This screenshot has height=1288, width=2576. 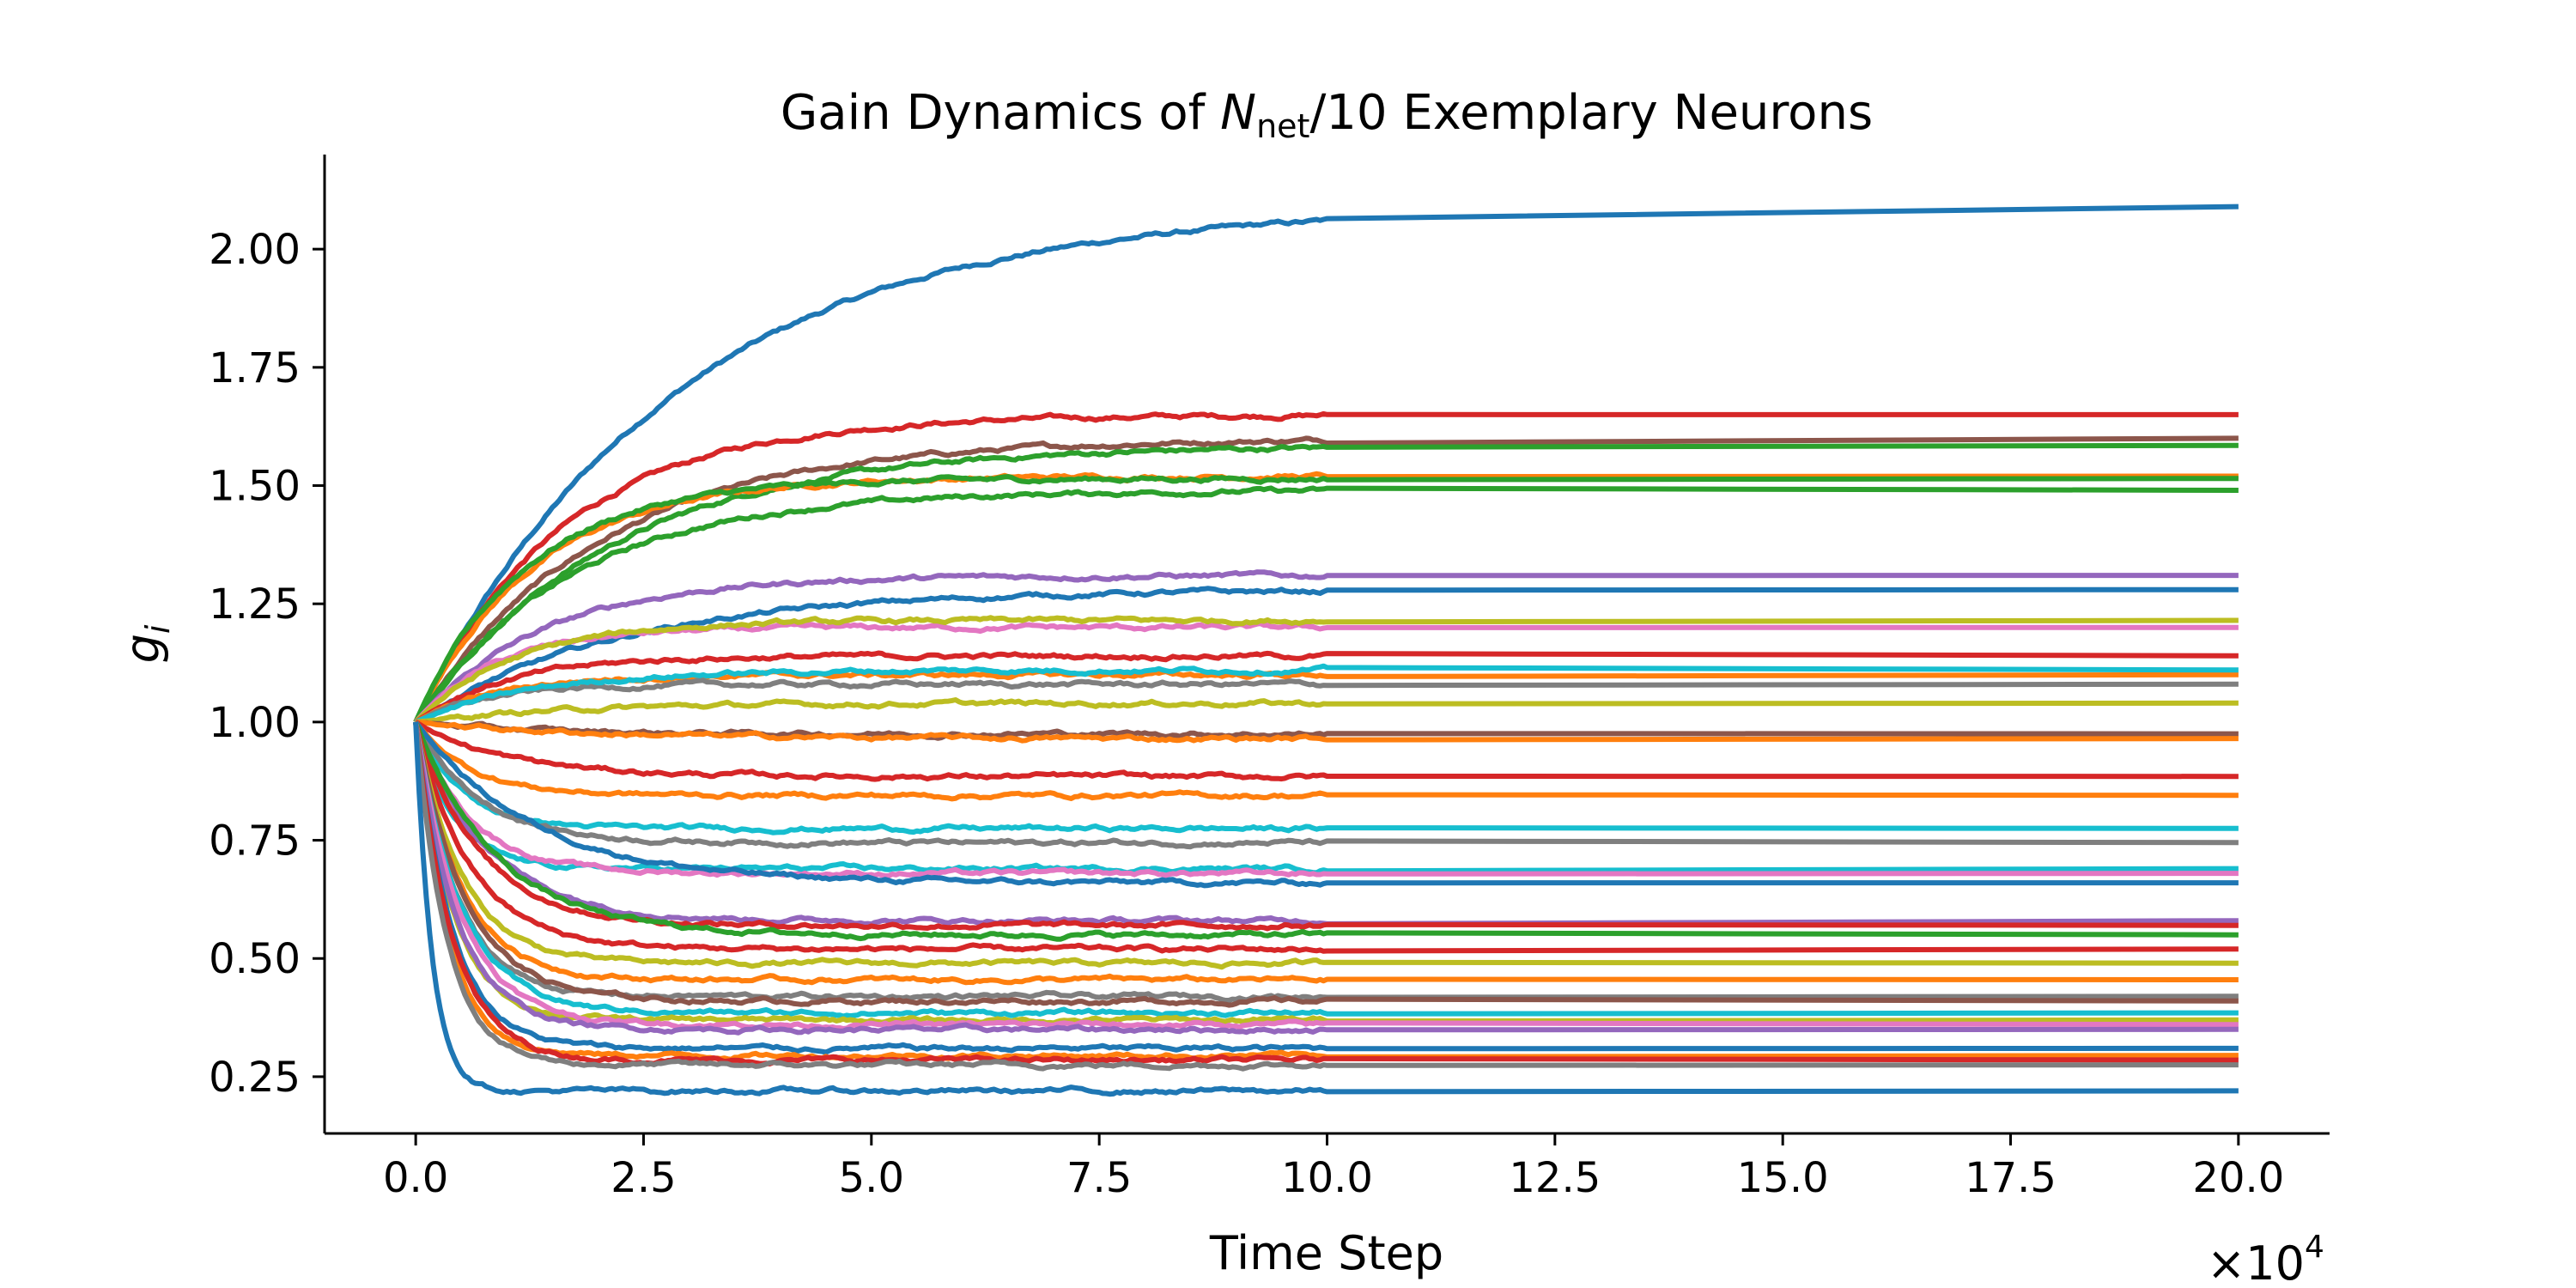 I want to click on y-tick-label: 1.25, so click(x=255, y=605).